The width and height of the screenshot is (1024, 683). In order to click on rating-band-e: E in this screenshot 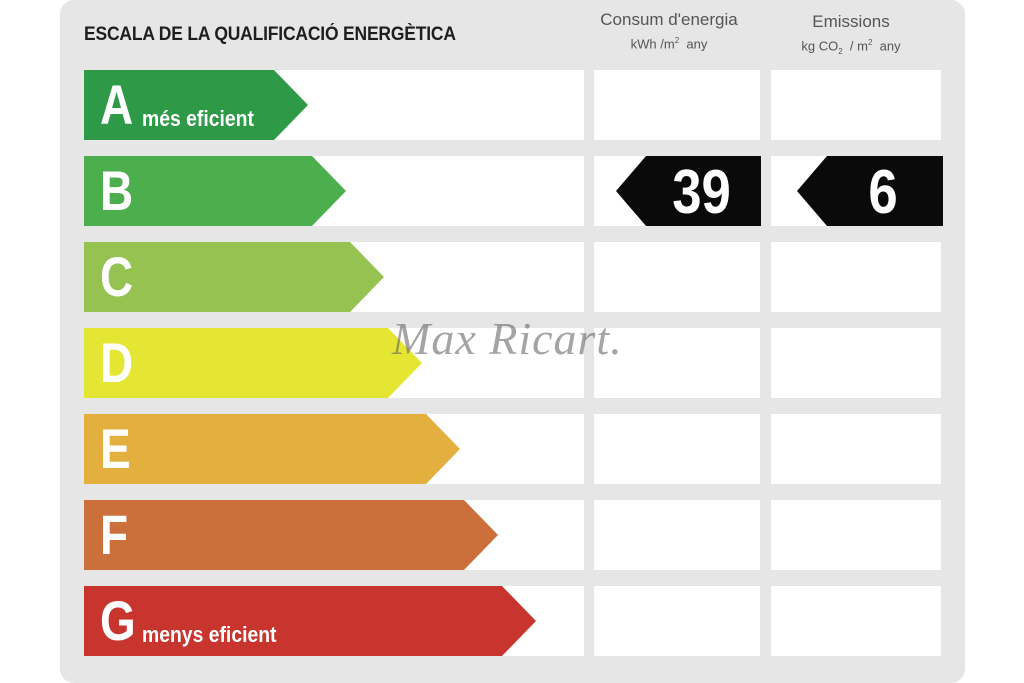, I will do `click(272, 449)`.